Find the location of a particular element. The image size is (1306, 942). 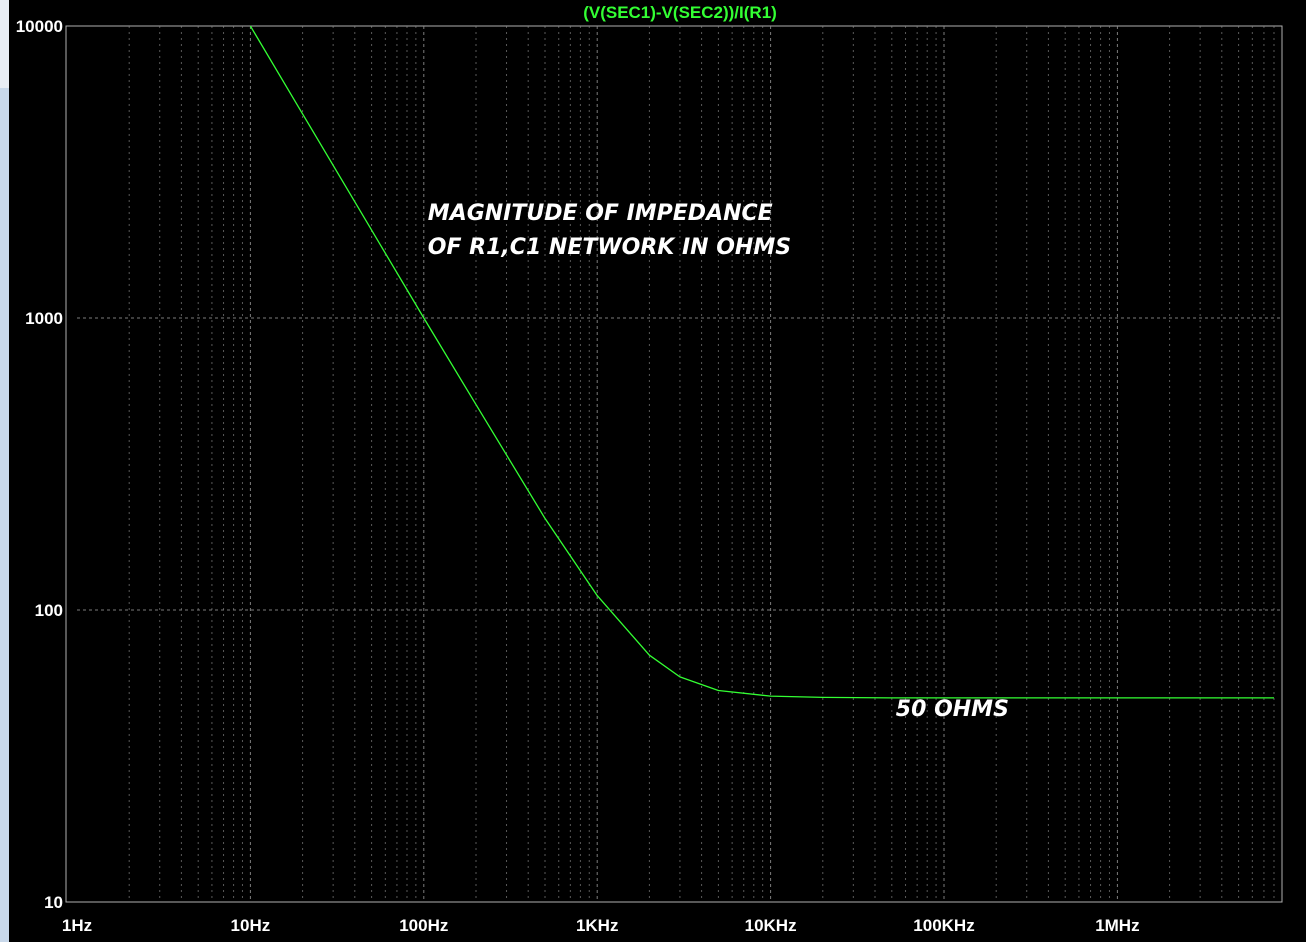

y-tick-label: 100 is located at coordinates (49, 610).